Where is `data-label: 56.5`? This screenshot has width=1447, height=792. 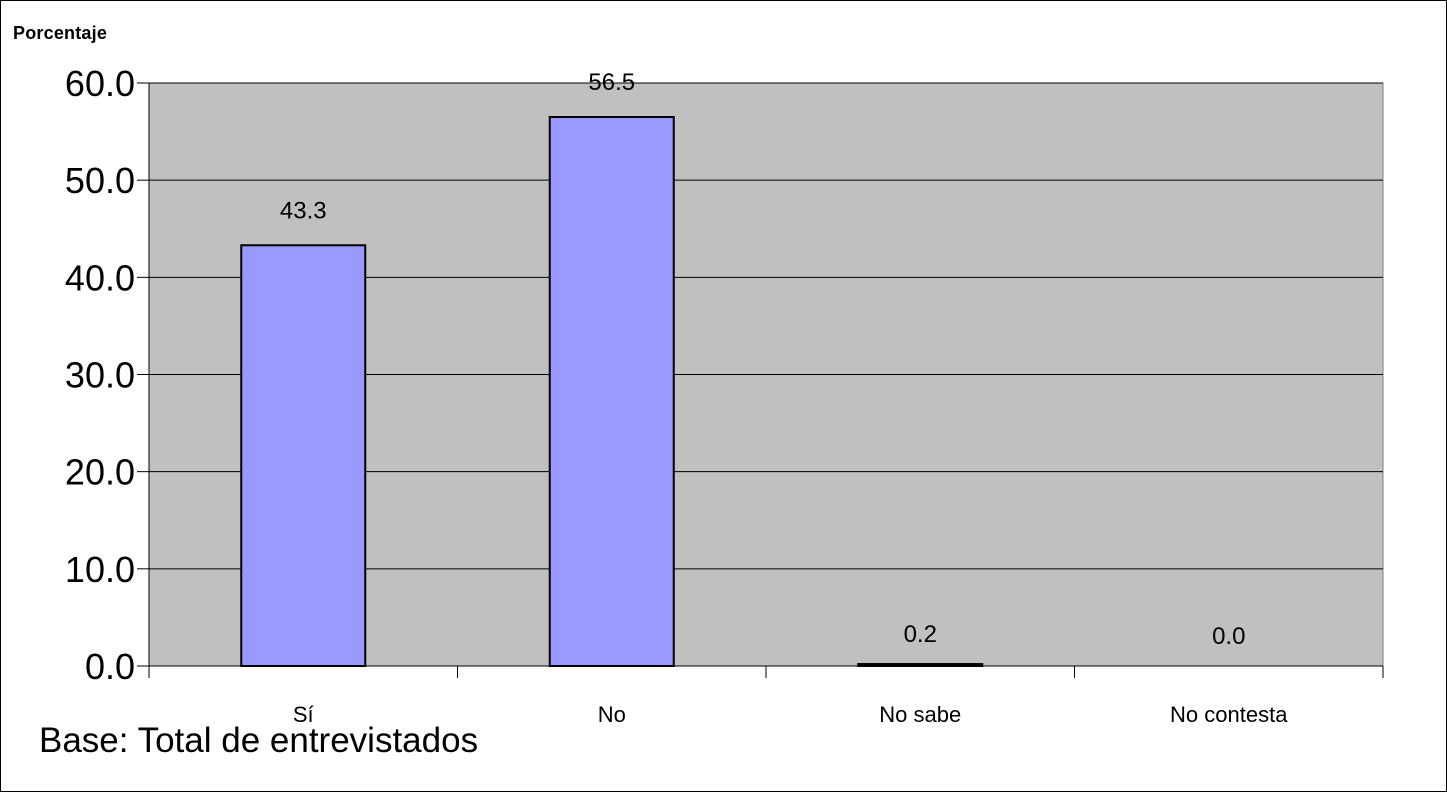 data-label: 56.5 is located at coordinates (611, 82).